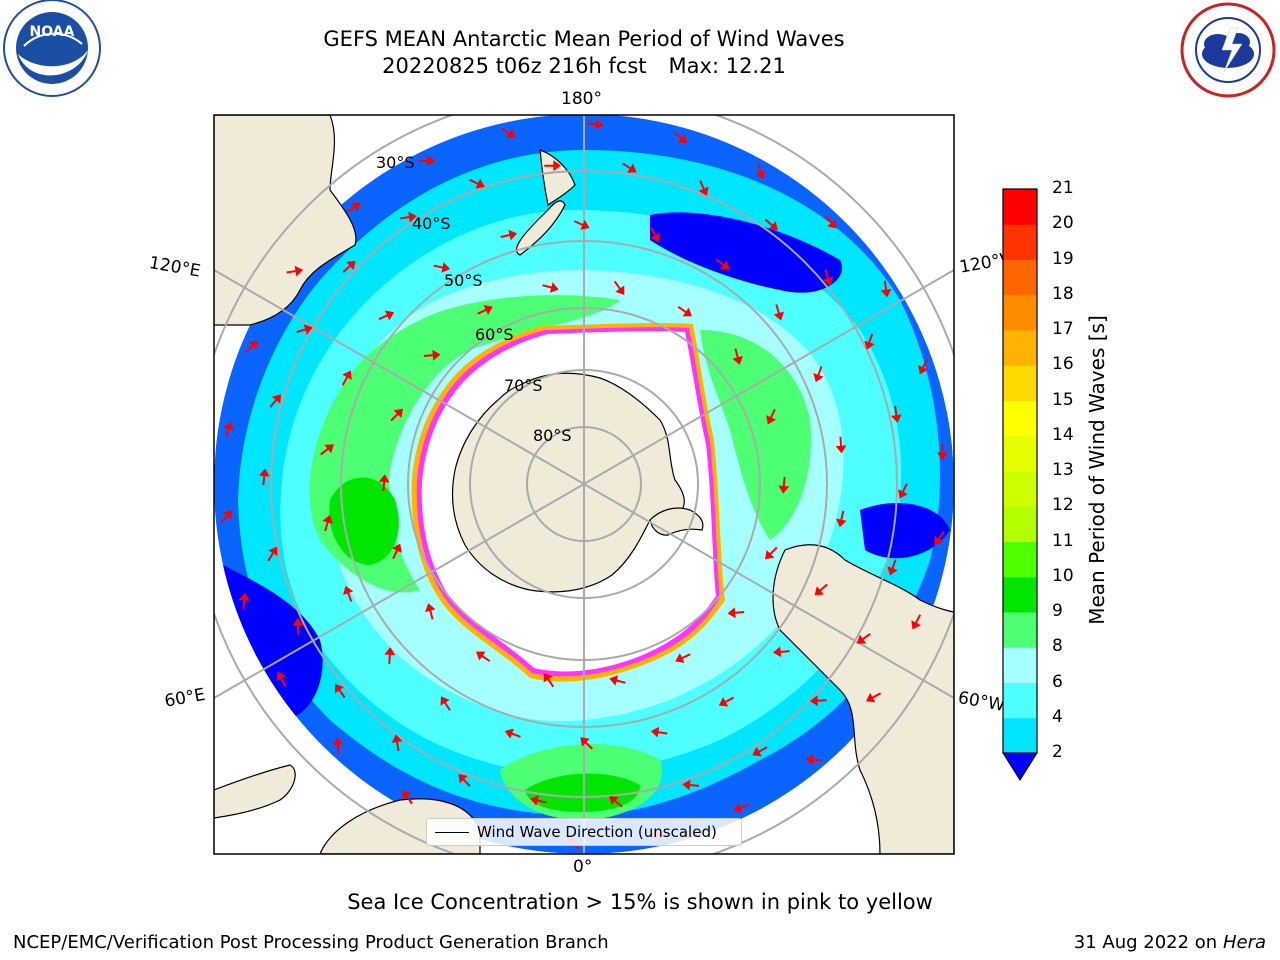  Describe the element at coordinates (727, 66) in the screenshot. I see `max-value: Max: 12.21` at that location.